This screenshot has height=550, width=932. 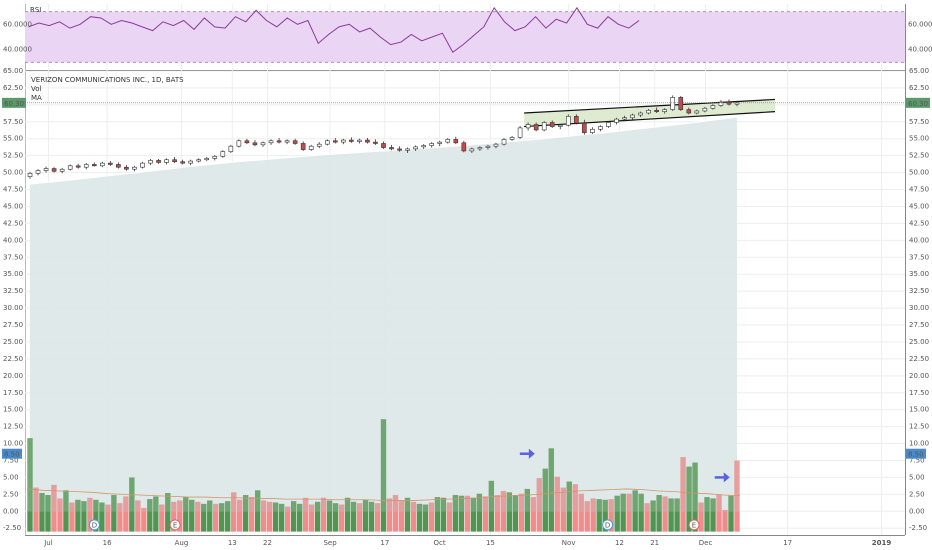 What do you see at coordinates (919, 444) in the screenshot?
I see `price-y-tick-label: 10.00` at bounding box center [919, 444].